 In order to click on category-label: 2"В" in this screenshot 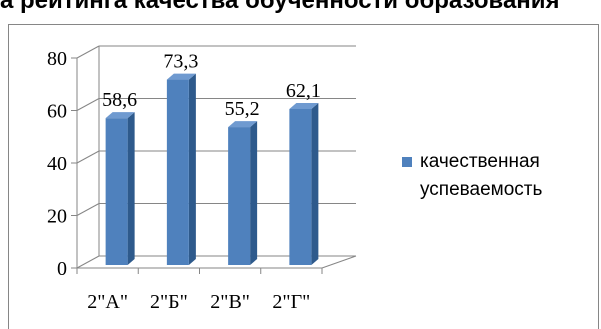, I will do `click(230, 302)`.